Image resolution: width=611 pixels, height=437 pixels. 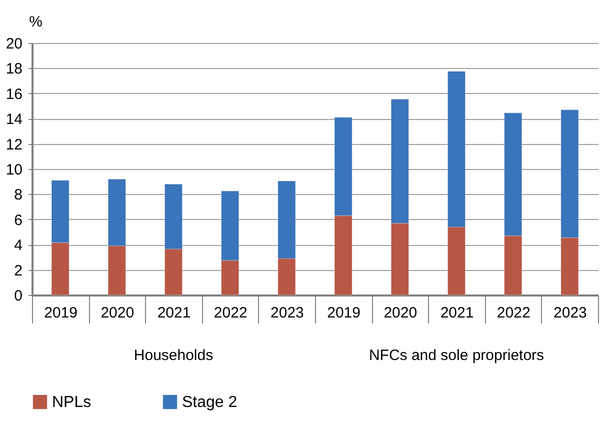 I want to click on y-tick-label: 10, so click(x=14, y=170).